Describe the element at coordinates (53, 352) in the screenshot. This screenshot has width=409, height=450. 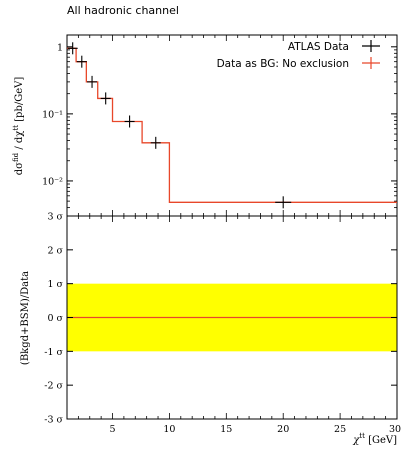
I see `bottom-y-tick-label: -1 σ` at that location.